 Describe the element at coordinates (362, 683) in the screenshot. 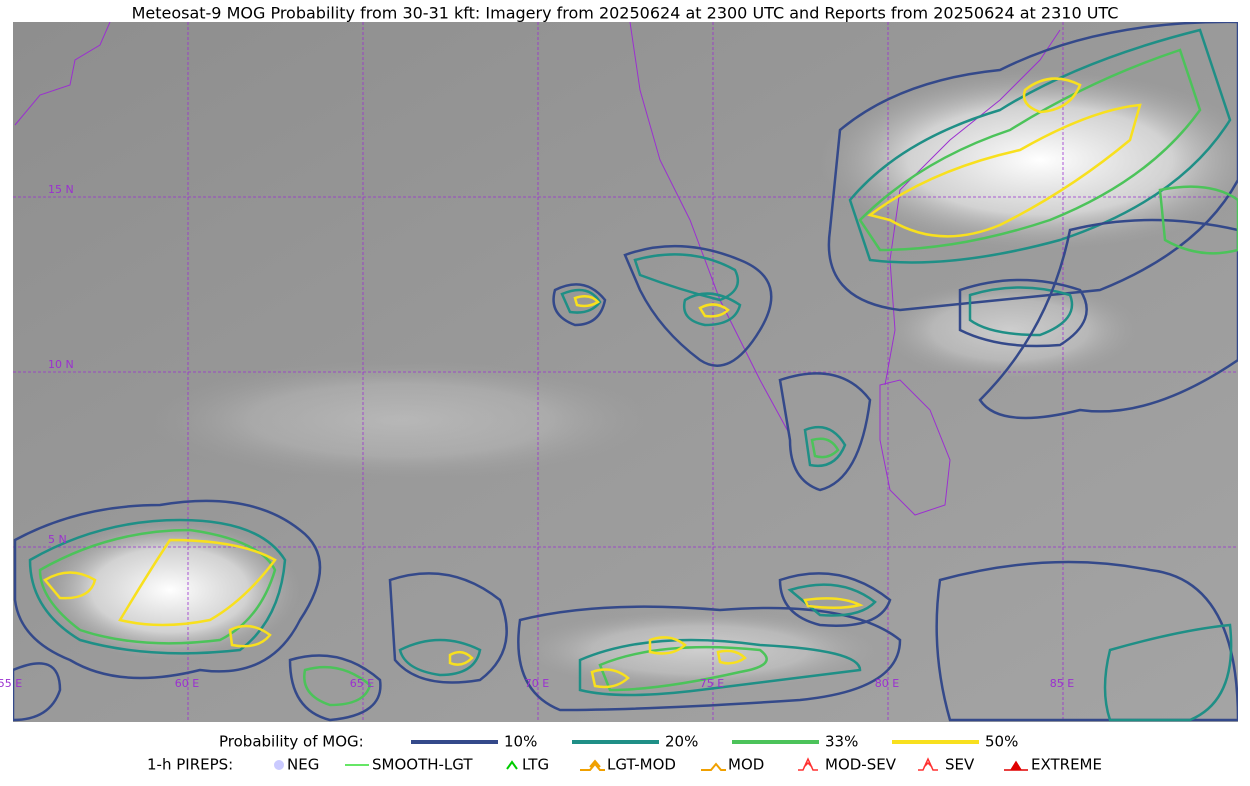

I see `lon-label: 65 E` at that location.